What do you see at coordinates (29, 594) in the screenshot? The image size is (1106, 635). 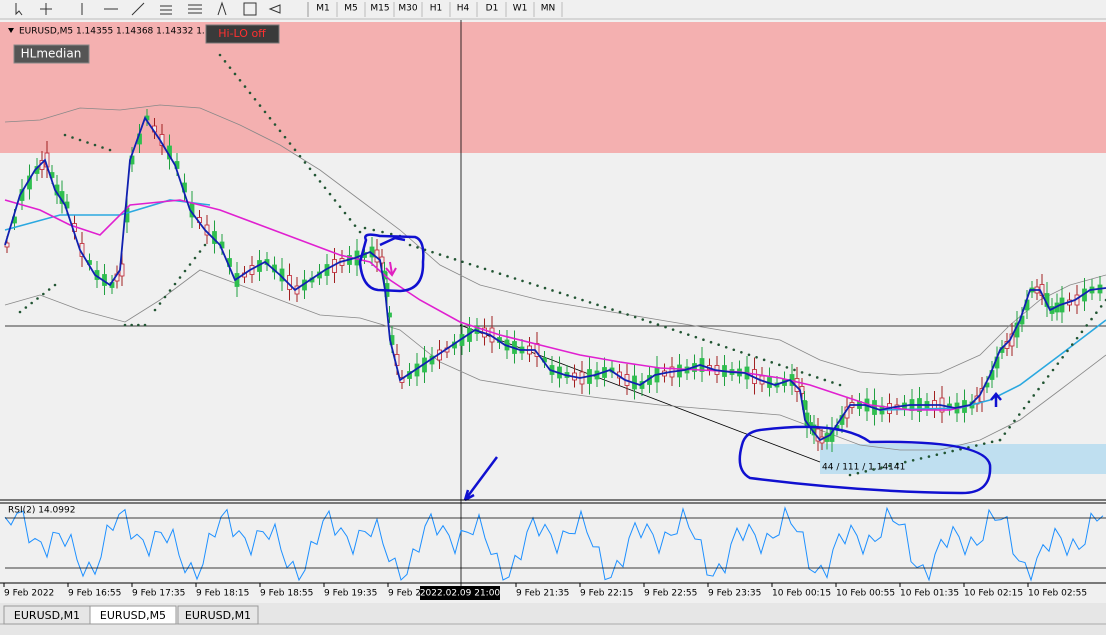 I see `time-label: 9 Feb 2022` at bounding box center [29, 594].